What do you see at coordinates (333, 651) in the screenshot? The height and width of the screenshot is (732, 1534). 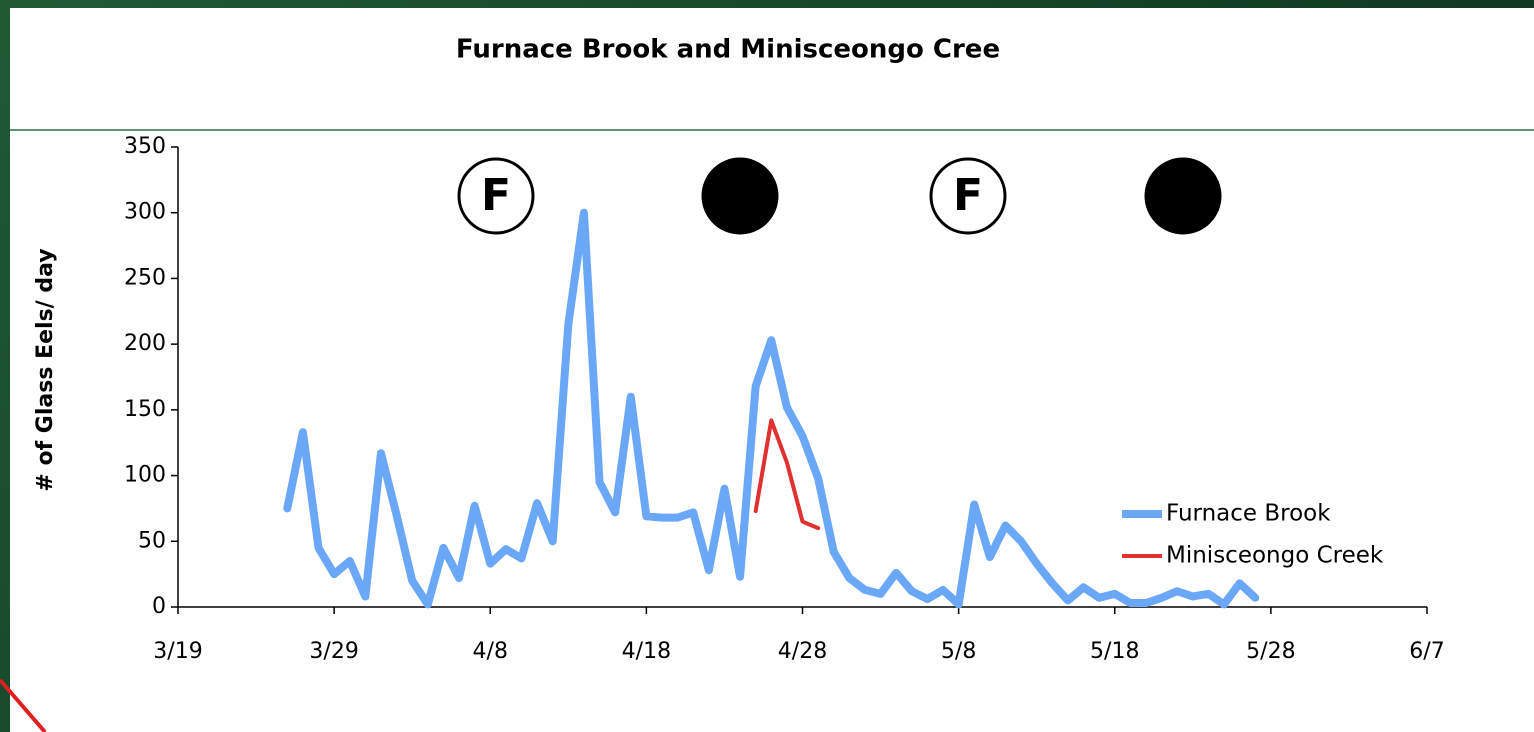 I see `x-tick-label: 3/29` at bounding box center [333, 651].